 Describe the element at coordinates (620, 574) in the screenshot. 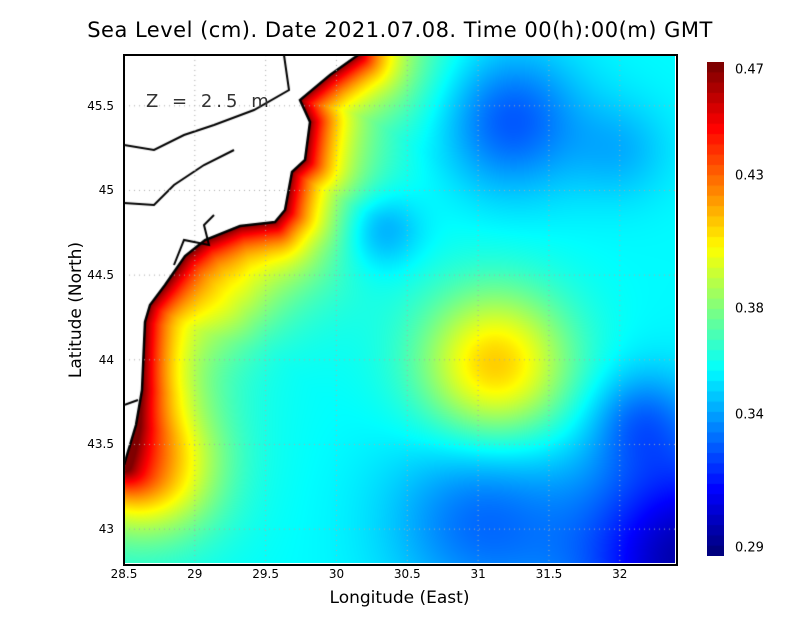

I see `x-tick-label: 32` at that location.